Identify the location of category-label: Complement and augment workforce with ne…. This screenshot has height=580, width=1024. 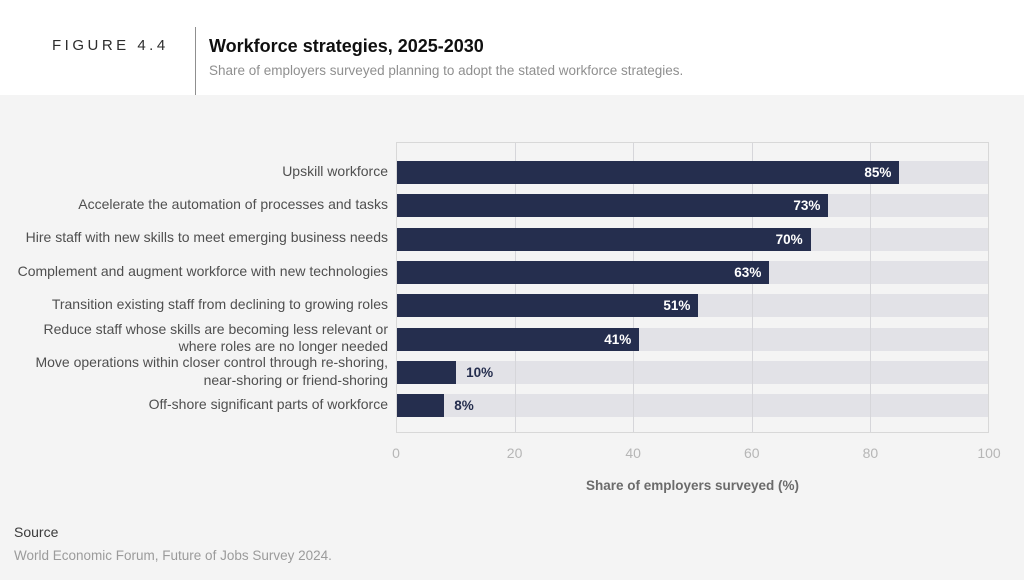
(202, 270).